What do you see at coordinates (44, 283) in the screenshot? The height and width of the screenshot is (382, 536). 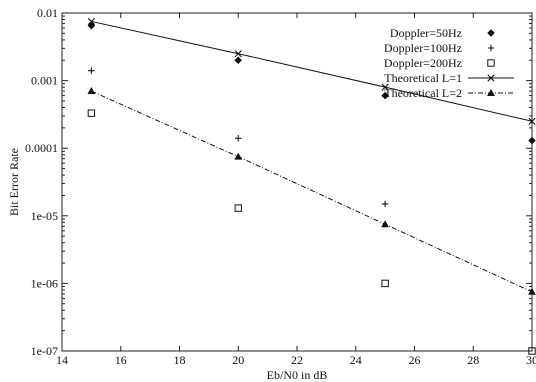 I see `y-tick-label: 1e-06` at bounding box center [44, 283].